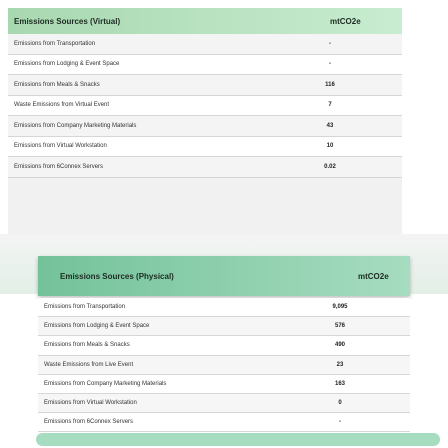 This screenshot has height=448, width=448. I want to click on row-value: 116, so click(330, 84).